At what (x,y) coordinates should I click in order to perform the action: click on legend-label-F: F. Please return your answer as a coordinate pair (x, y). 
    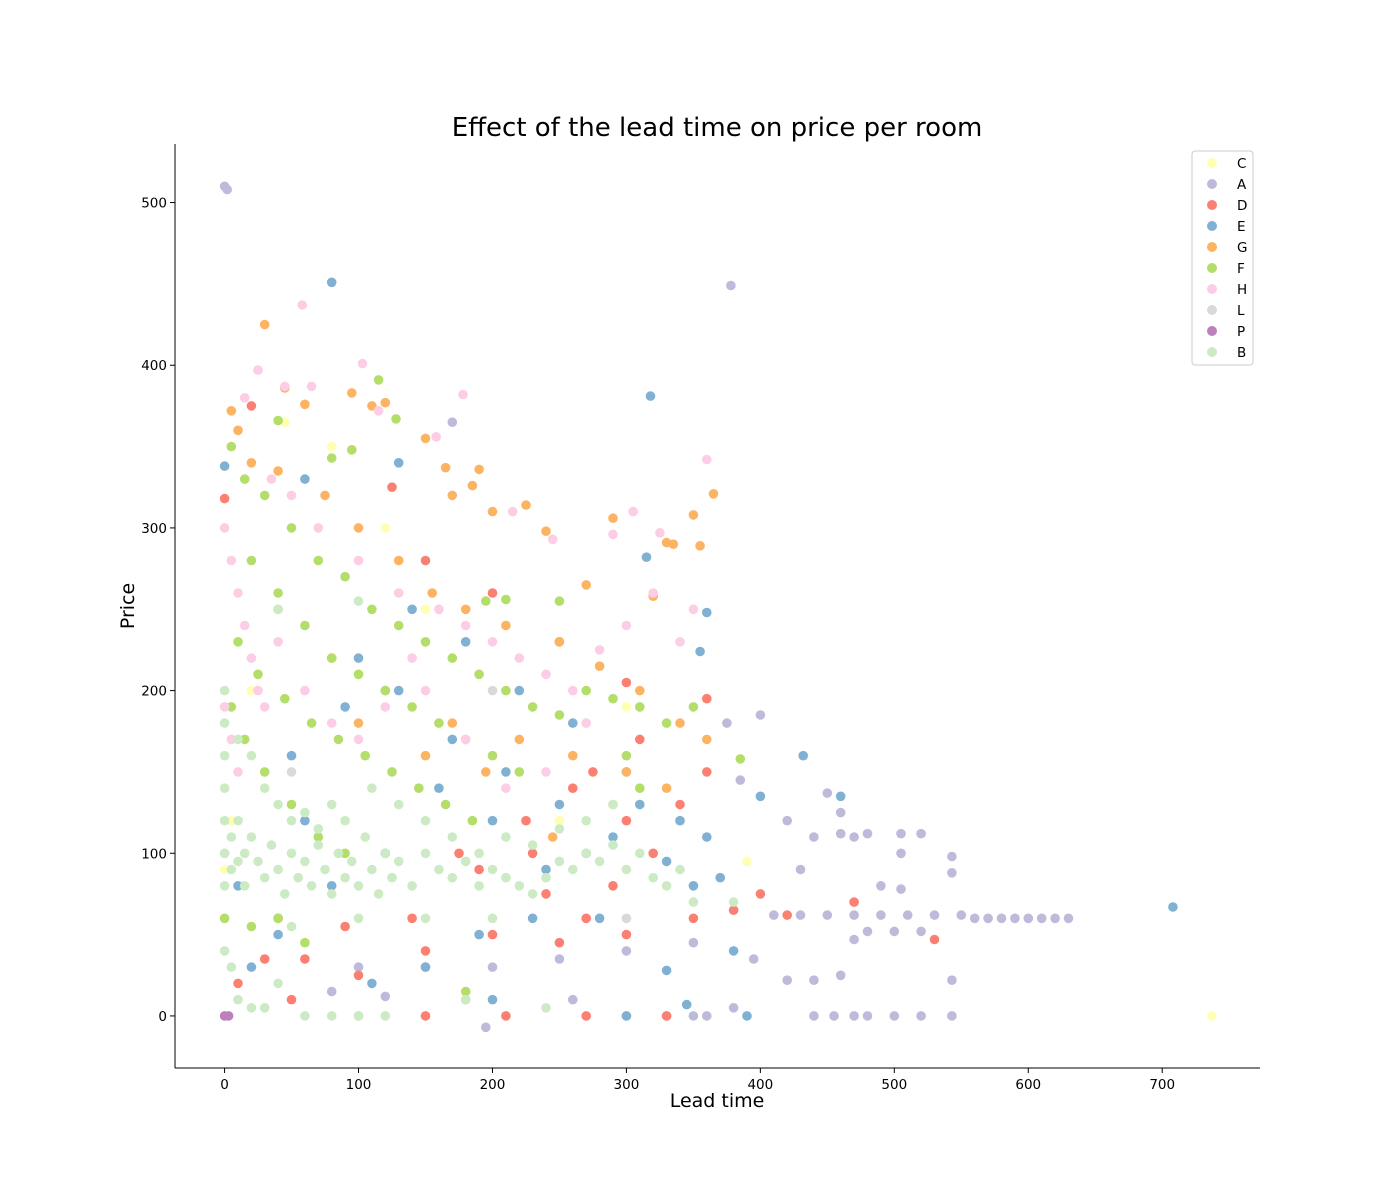
    Looking at the image, I should click on (1241, 269).